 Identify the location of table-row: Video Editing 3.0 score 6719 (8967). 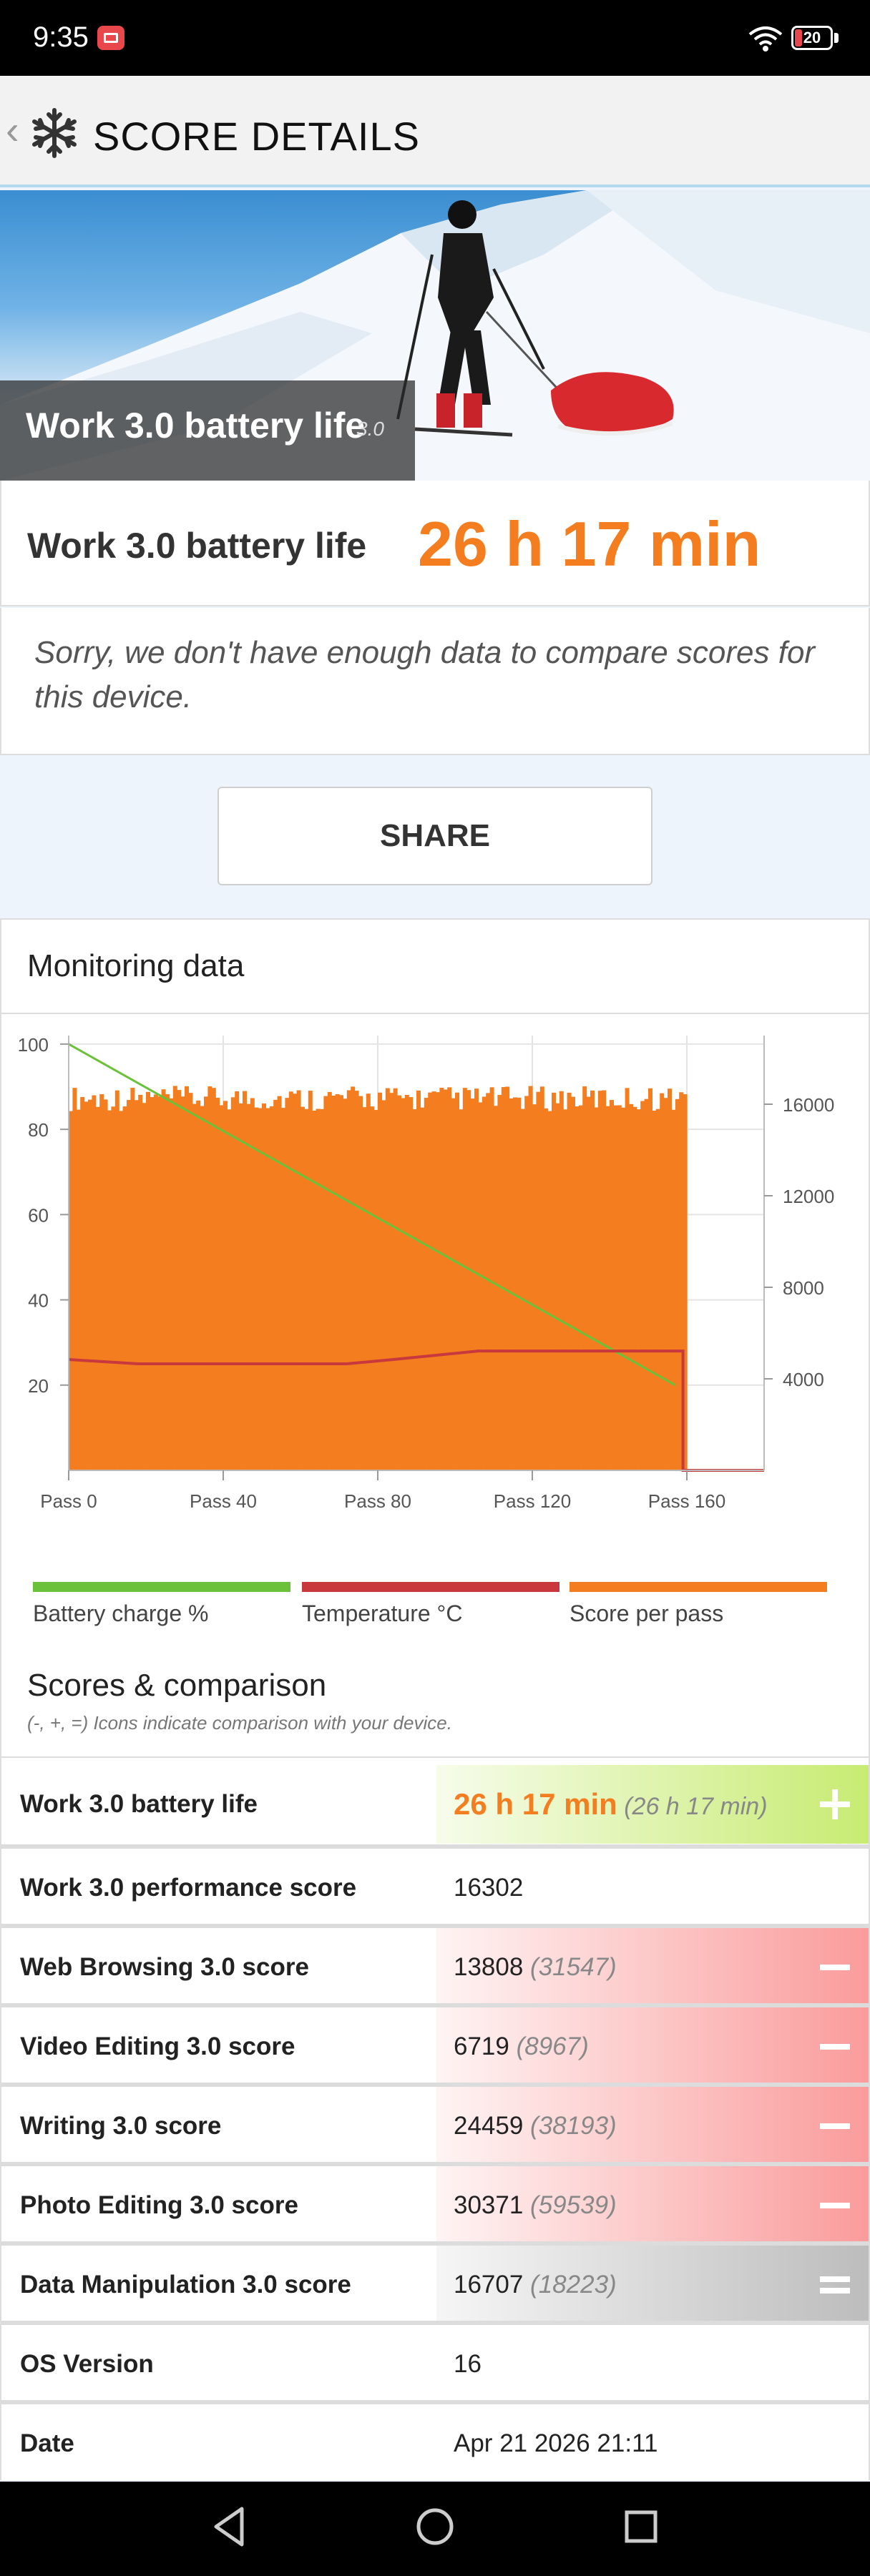
(435, 2045).